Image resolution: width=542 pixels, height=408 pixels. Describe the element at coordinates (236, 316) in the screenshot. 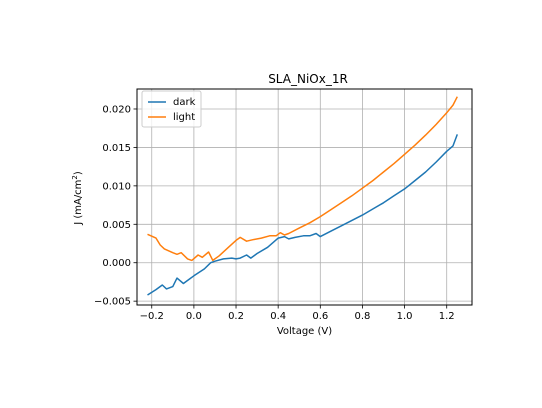

I see `x-tick-label: 0.2` at that location.